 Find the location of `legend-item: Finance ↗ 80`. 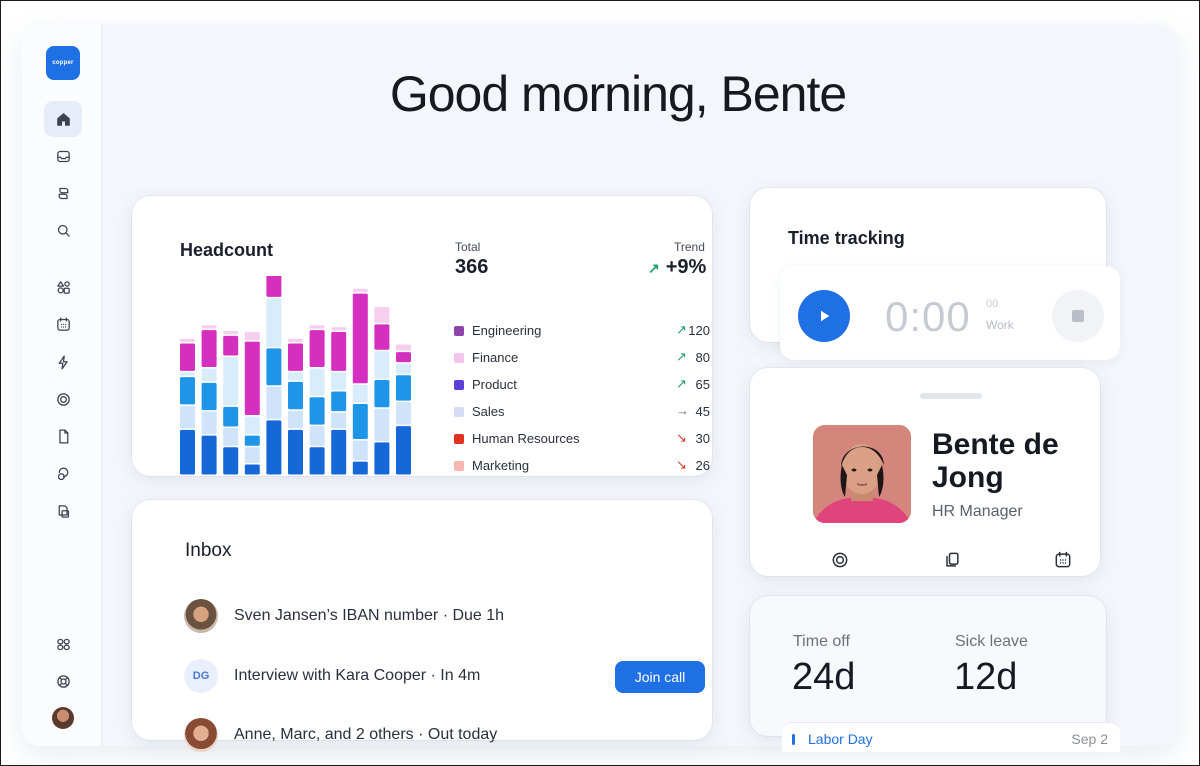

legend-item: Finance ↗ 80 is located at coordinates (582, 359).